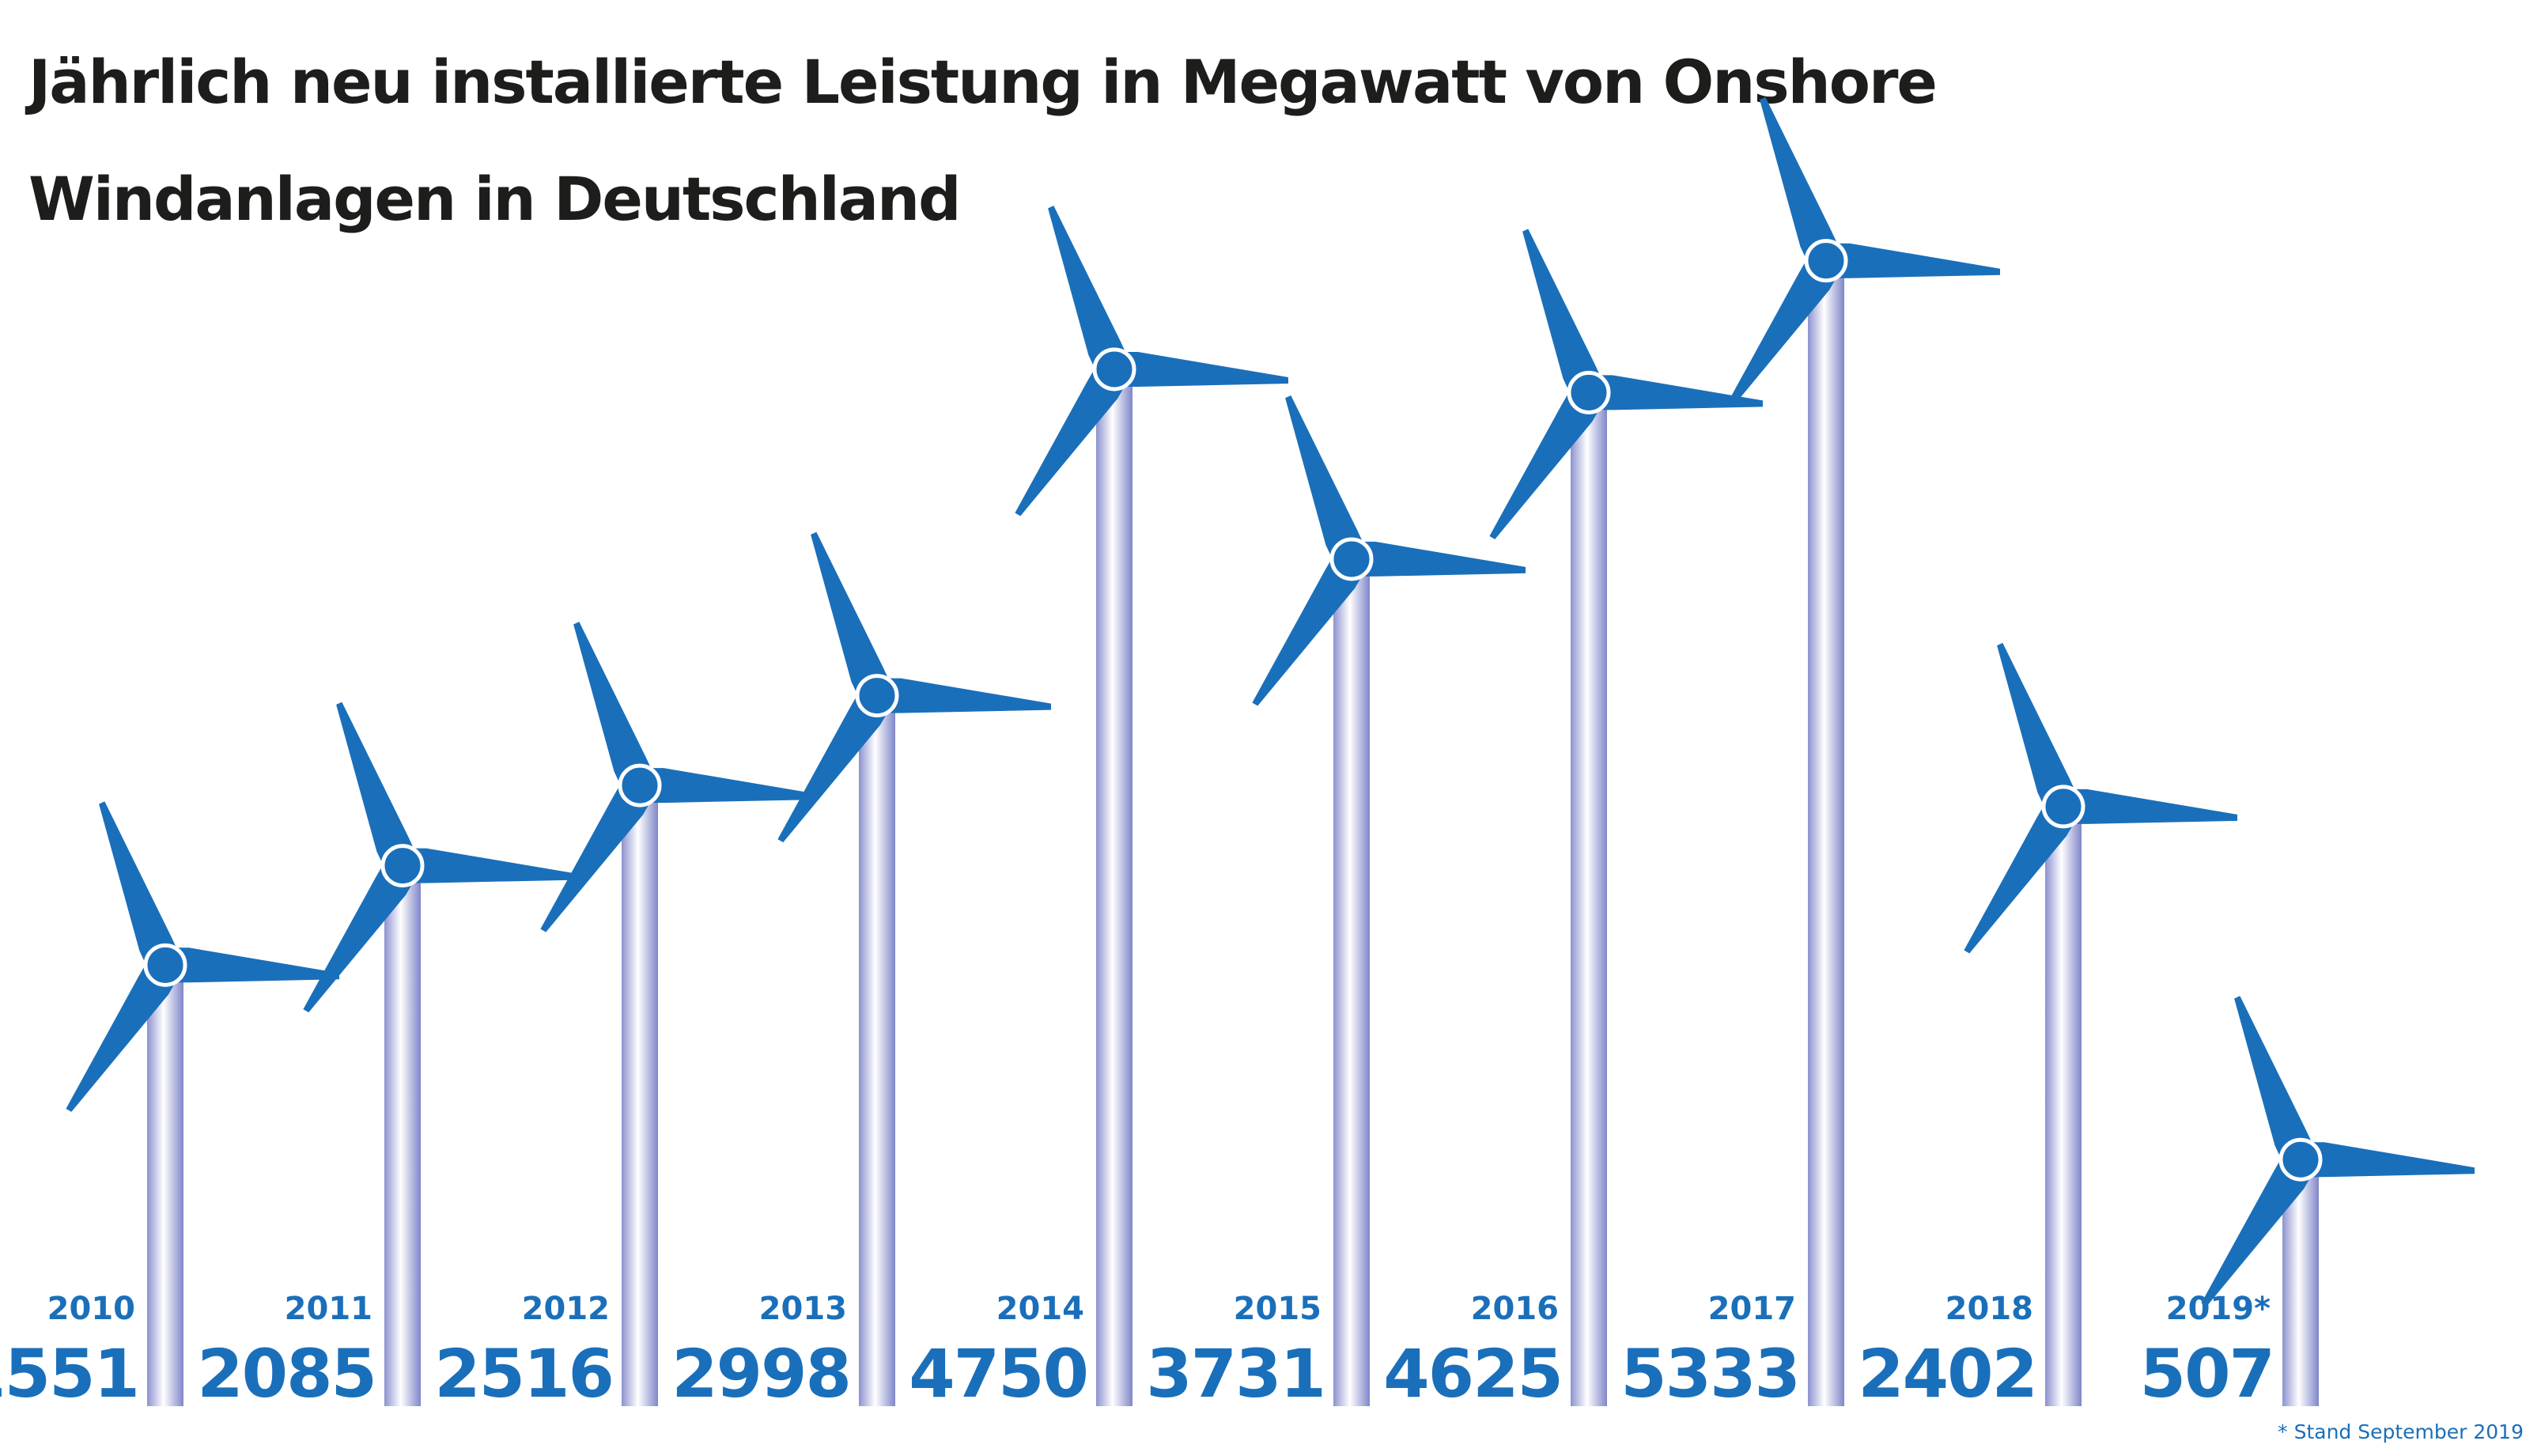 The image size is (2541, 1456). What do you see at coordinates (998, 1374) in the screenshot?
I see `value-label: 4750` at bounding box center [998, 1374].